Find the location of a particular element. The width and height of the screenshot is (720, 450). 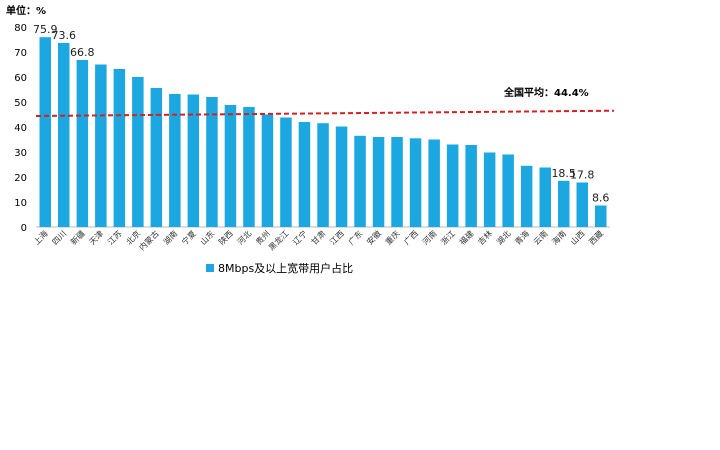

category-label: 上海 is located at coordinates (40, 237).